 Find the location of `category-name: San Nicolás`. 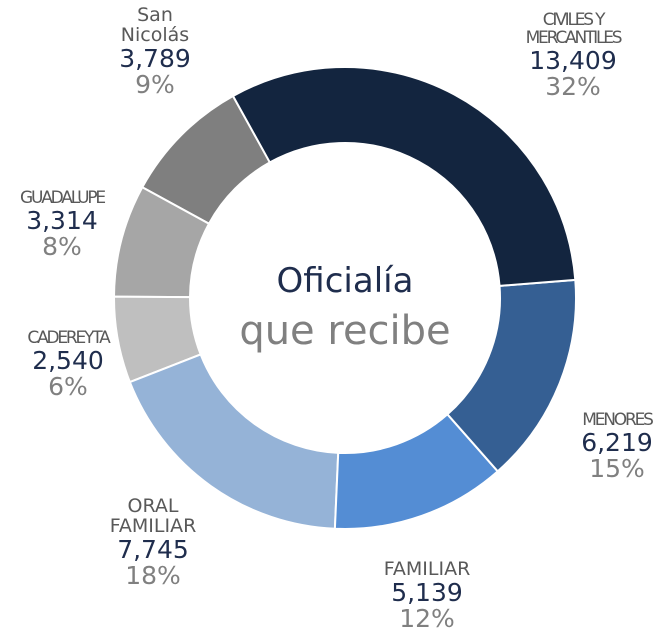

category-name: San Nicolás is located at coordinates (155, 25).